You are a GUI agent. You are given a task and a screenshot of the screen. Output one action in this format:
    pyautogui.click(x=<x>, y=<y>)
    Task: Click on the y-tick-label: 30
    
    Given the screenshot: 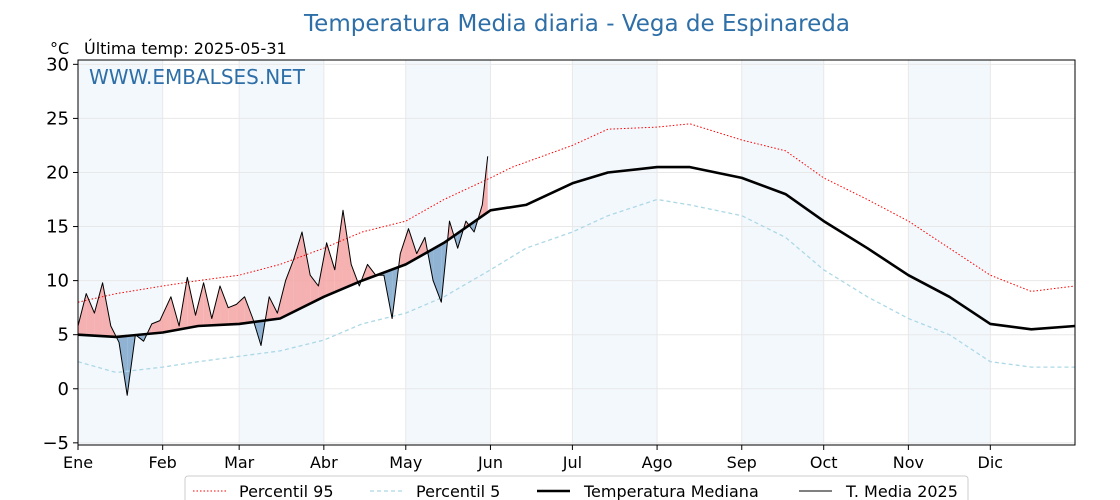 What is the action you would take?
    pyautogui.click(x=57, y=64)
    